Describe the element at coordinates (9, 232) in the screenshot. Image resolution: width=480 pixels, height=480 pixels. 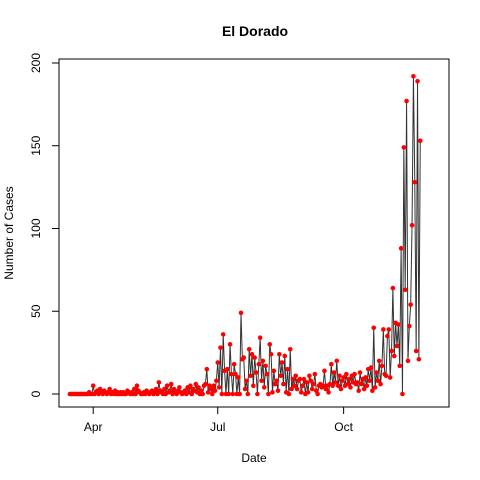
I see `y-axis-label: Number of Cases` at that location.